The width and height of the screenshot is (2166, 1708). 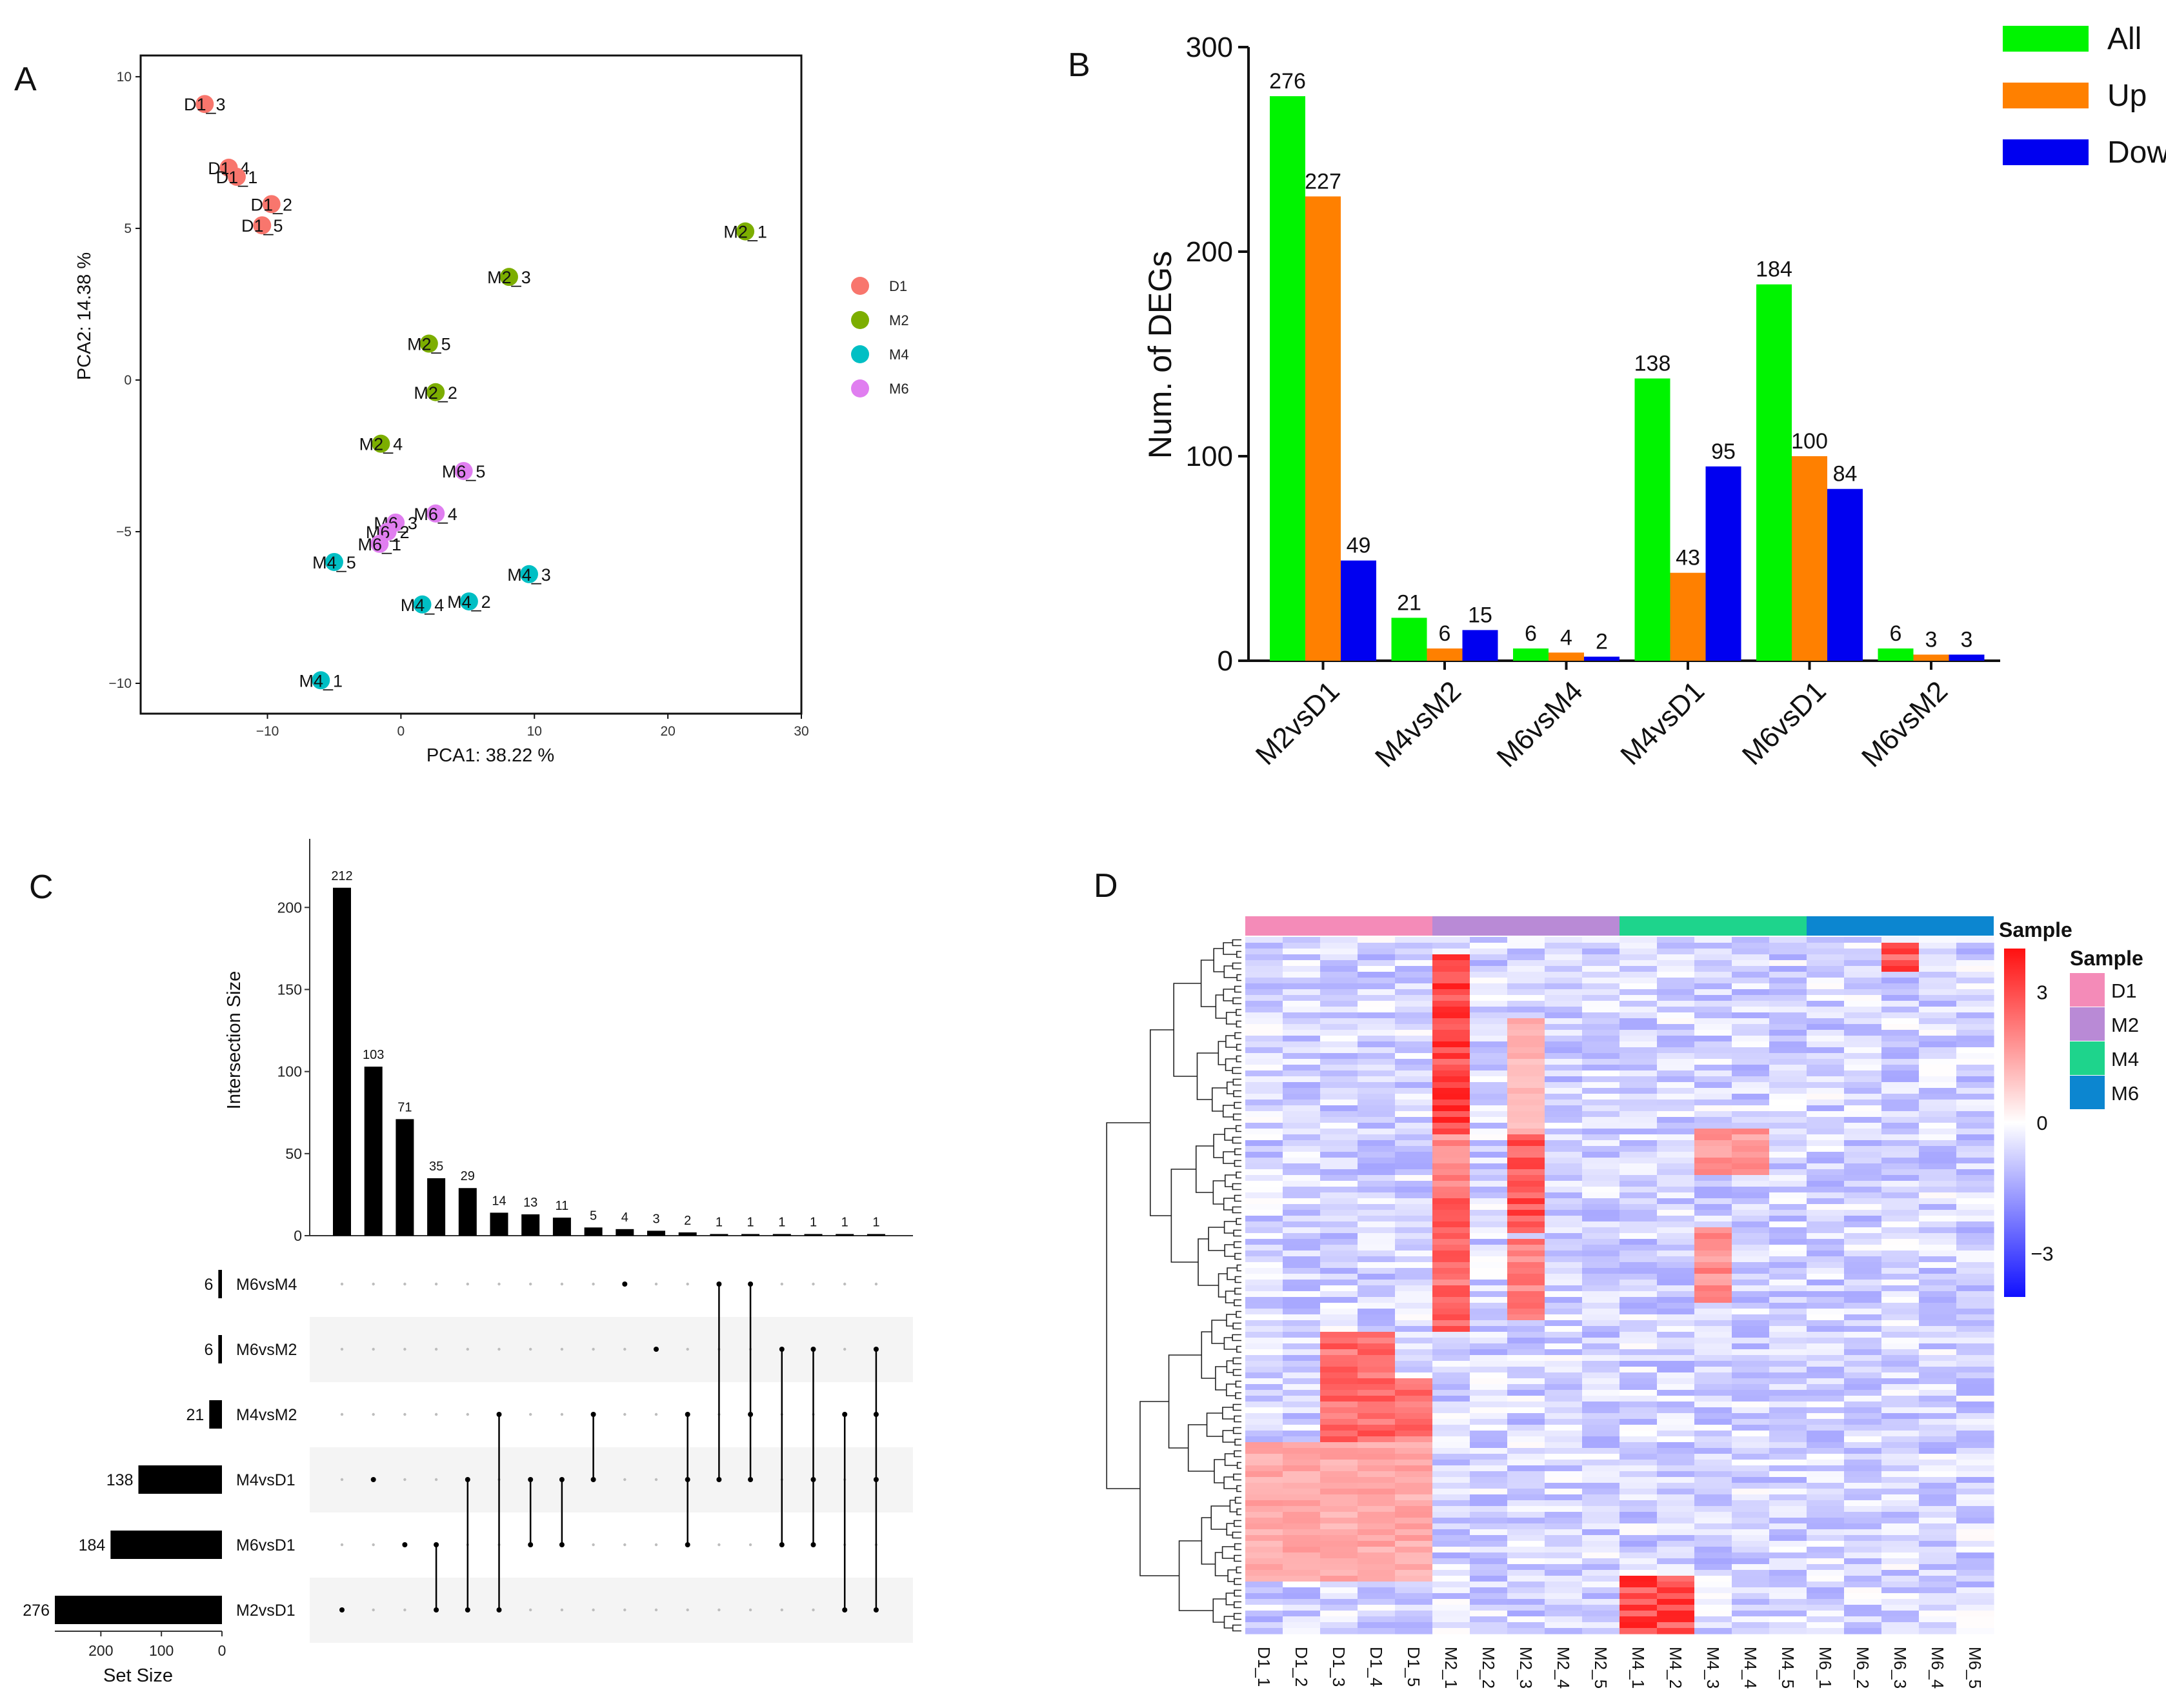 What do you see at coordinates (1339, 1667) in the screenshot?
I see `heatmap-column-label: D1_3` at bounding box center [1339, 1667].